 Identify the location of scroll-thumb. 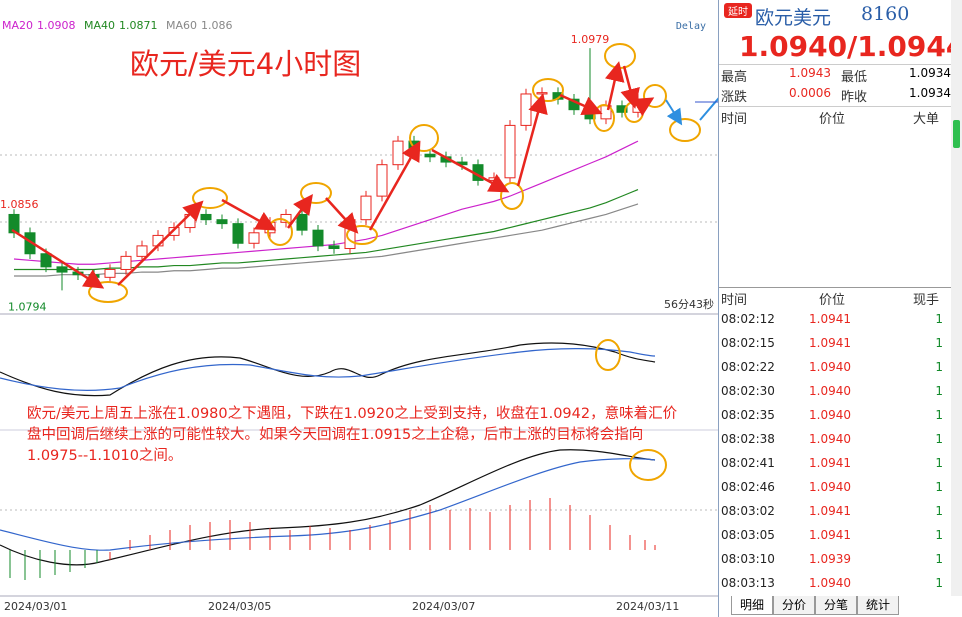
(956, 134).